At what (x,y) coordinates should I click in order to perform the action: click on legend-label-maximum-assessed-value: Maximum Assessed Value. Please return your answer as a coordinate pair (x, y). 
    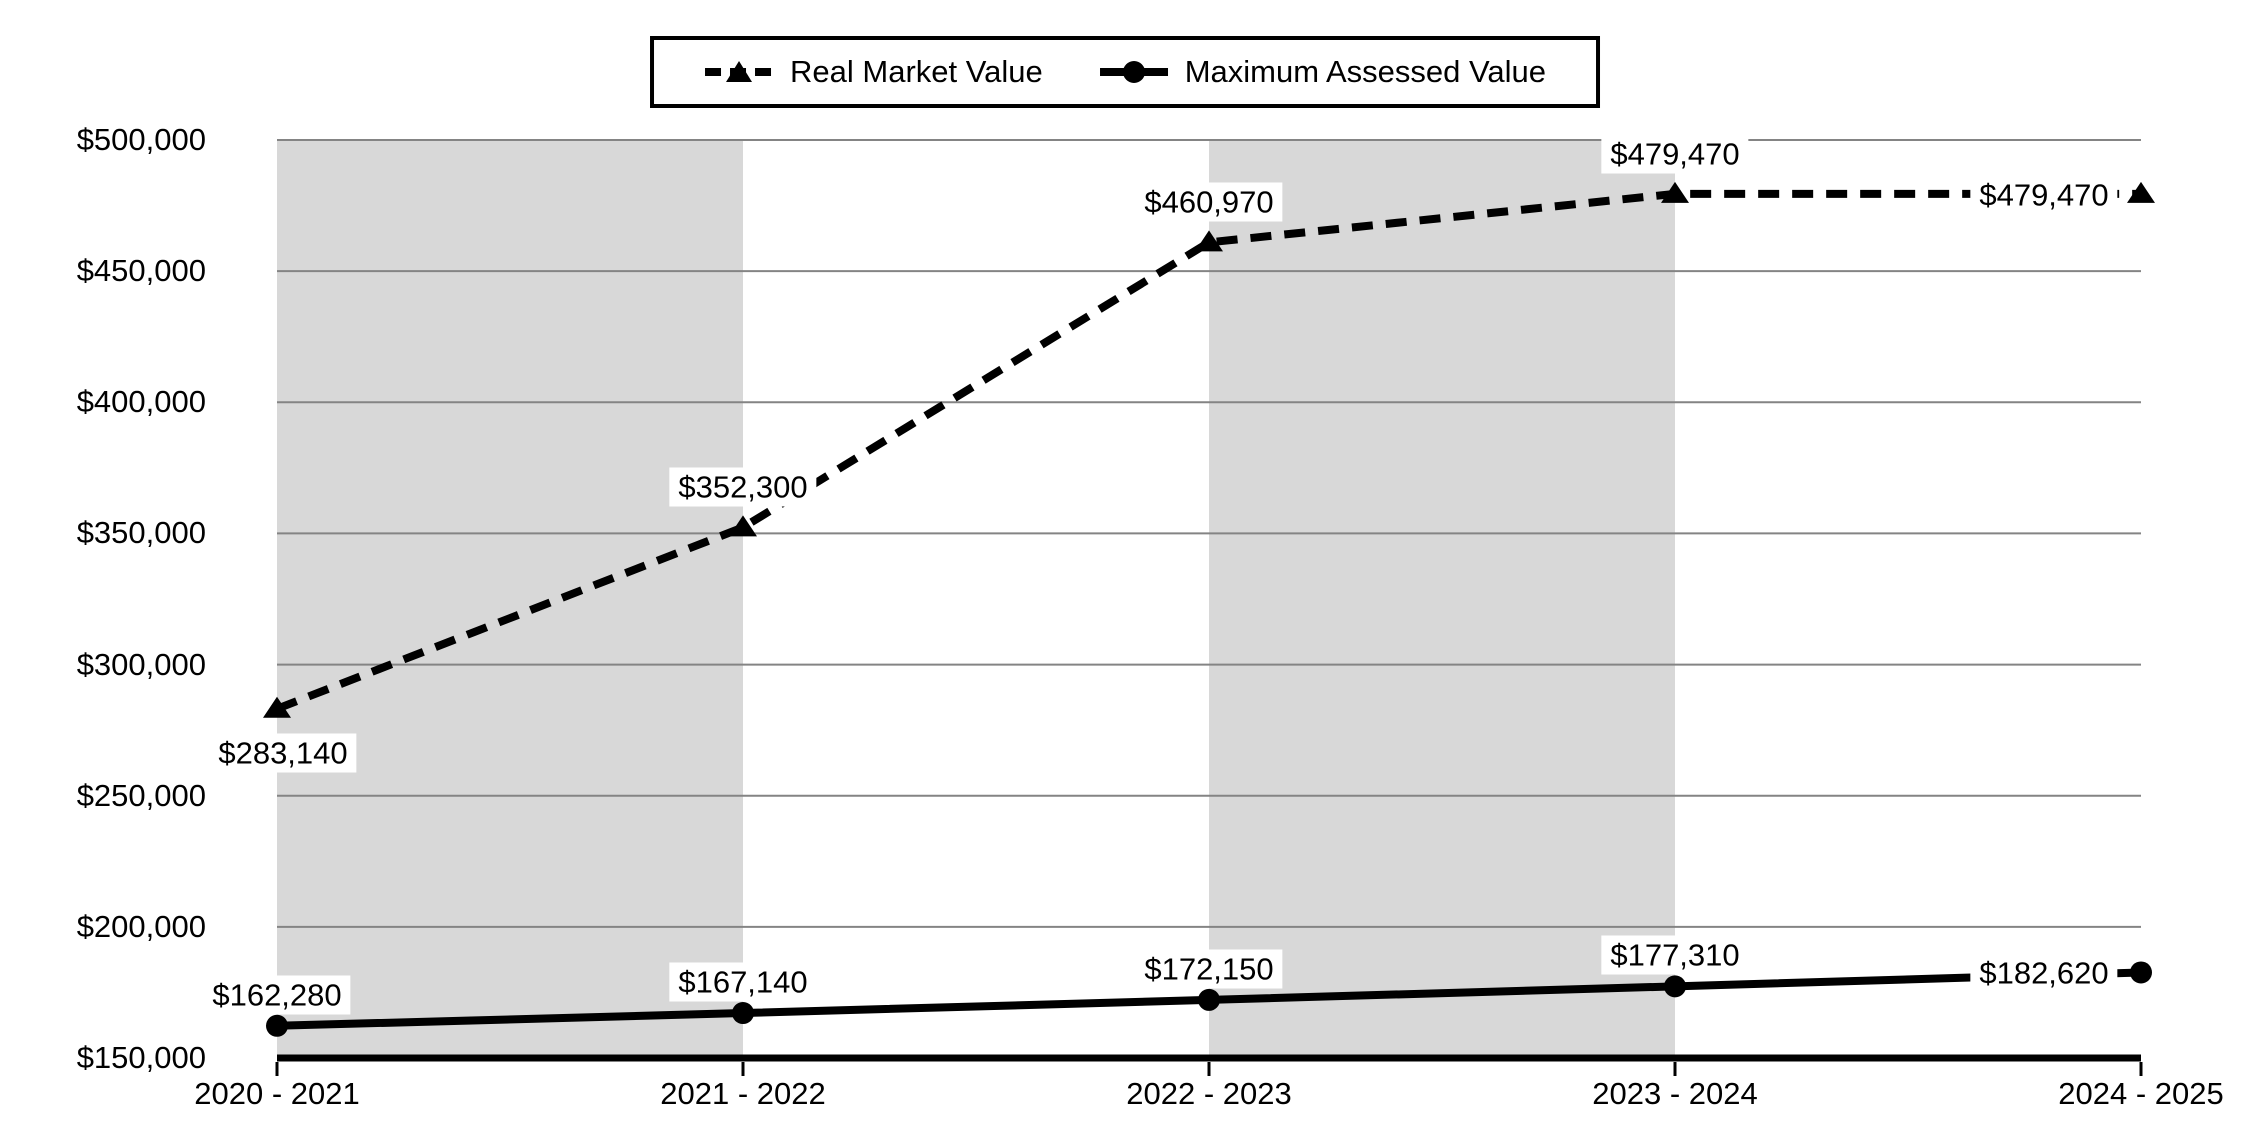
    Looking at the image, I should click on (1365, 71).